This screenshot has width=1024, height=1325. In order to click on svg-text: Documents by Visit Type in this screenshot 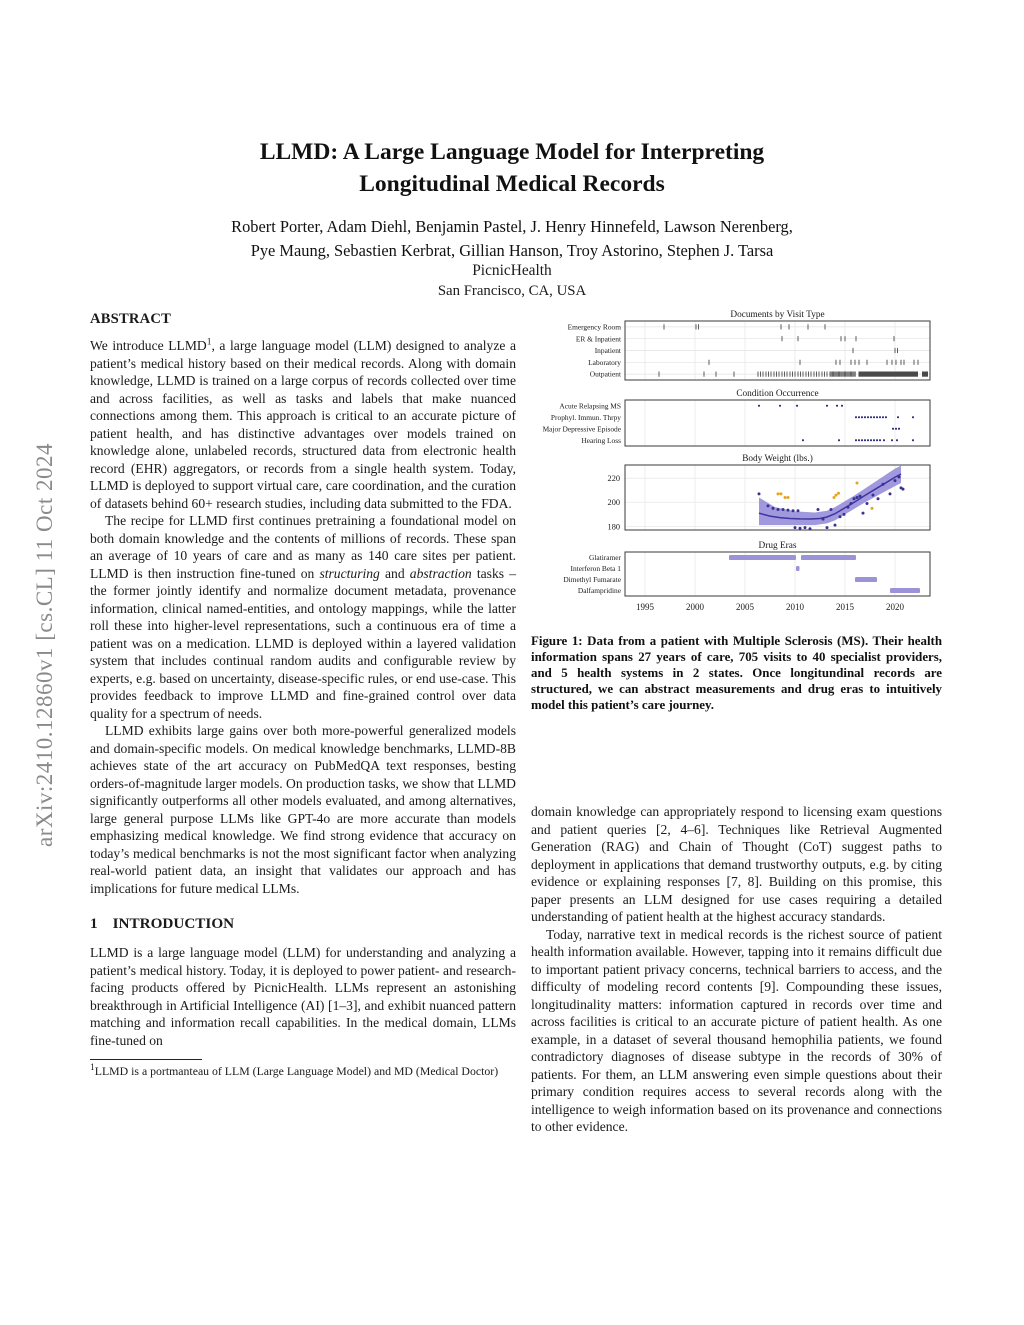, I will do `click(777, 315)`.